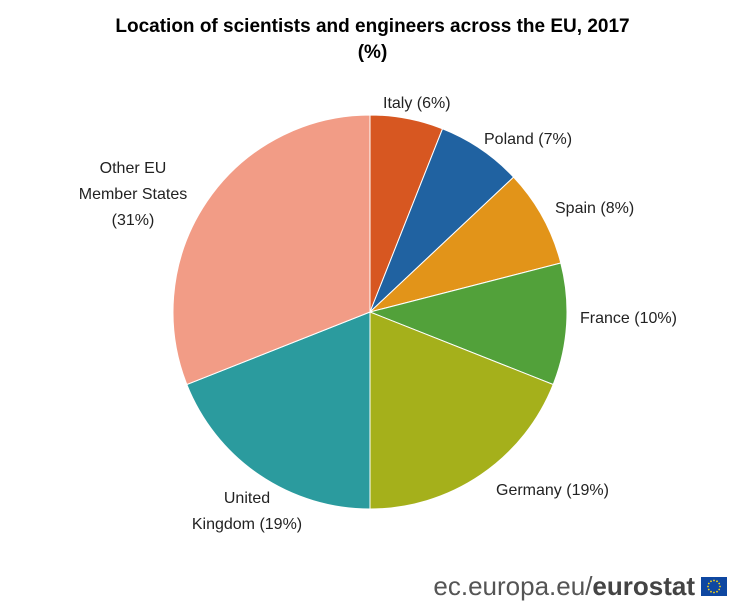 The image size is (745, 613). I want to click on slice-label-line: Germany (19%), so click(552, 490).